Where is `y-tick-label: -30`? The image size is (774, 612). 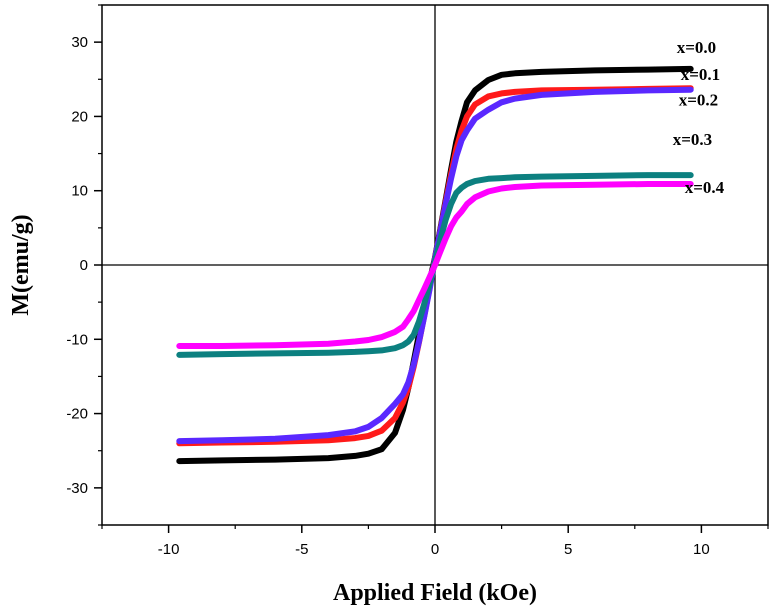
y-tick-label: -30 is located at coordinates (77, 488).